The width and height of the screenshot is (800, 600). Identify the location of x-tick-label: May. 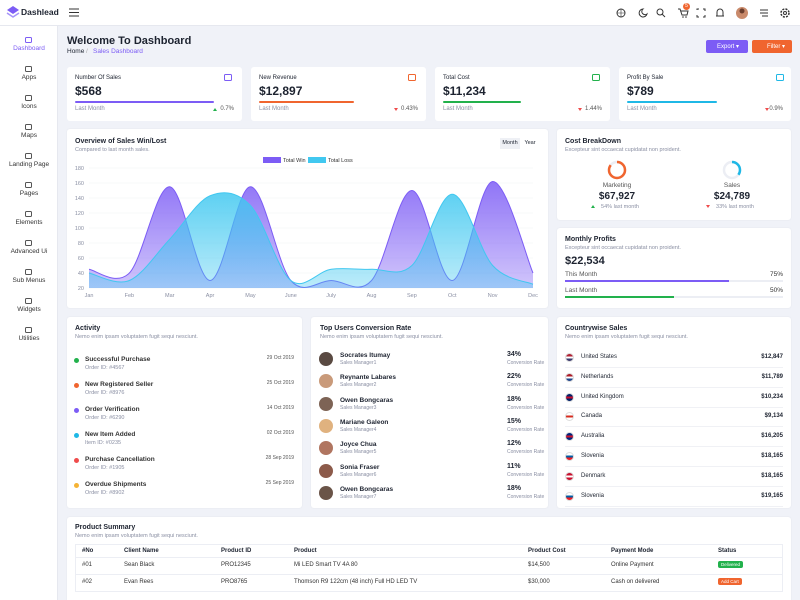
(250, 296).